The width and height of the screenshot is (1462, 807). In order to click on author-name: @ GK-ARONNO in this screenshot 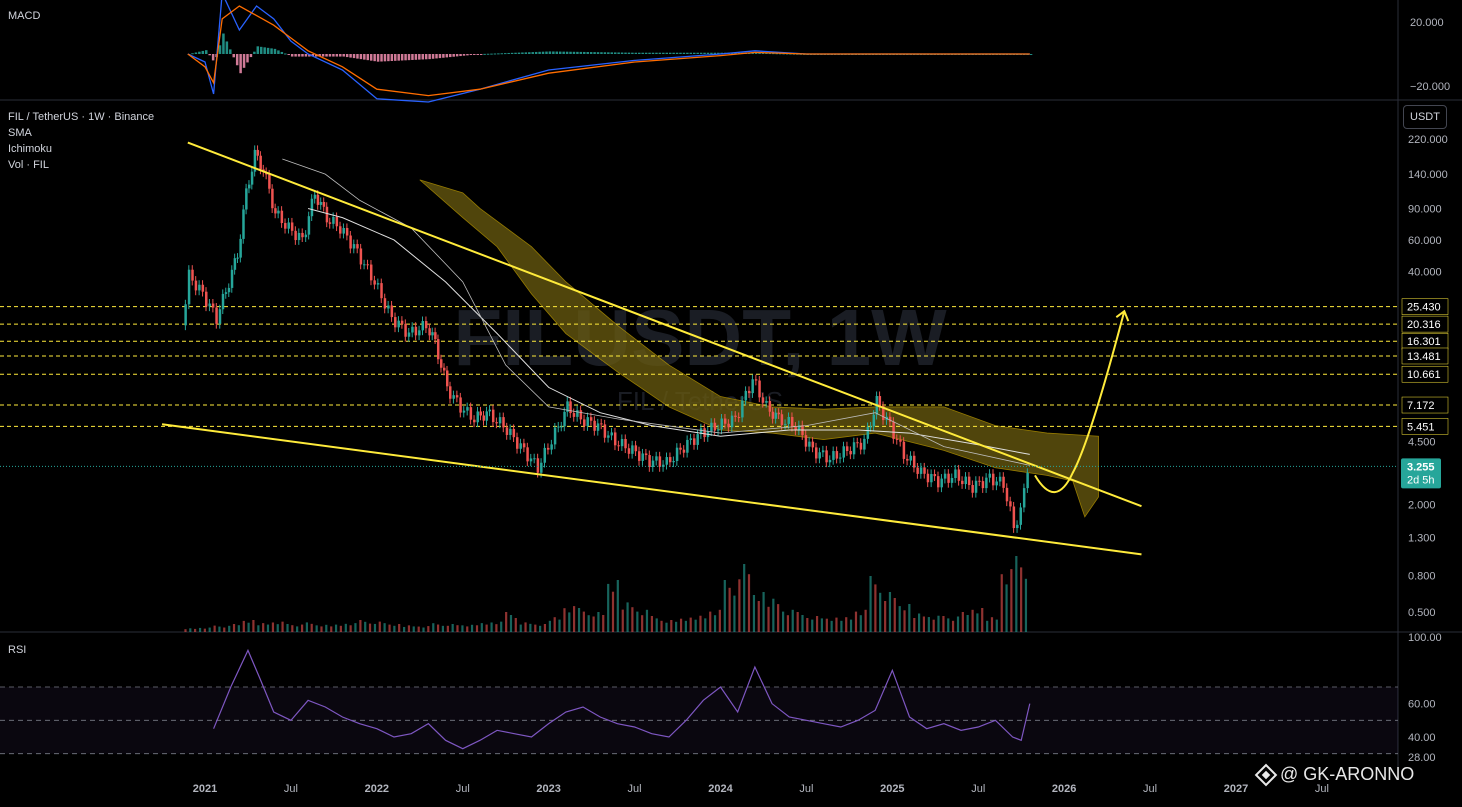, I will do `click(1347, 774)`.